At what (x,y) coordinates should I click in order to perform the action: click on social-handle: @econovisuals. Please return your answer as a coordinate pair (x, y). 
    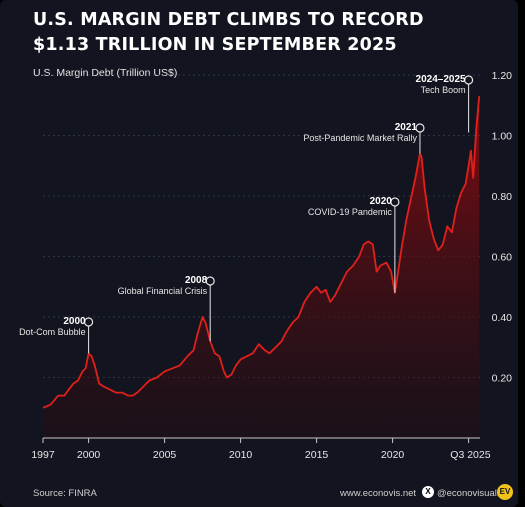
    Looking at the image, I should click on (469, 493).